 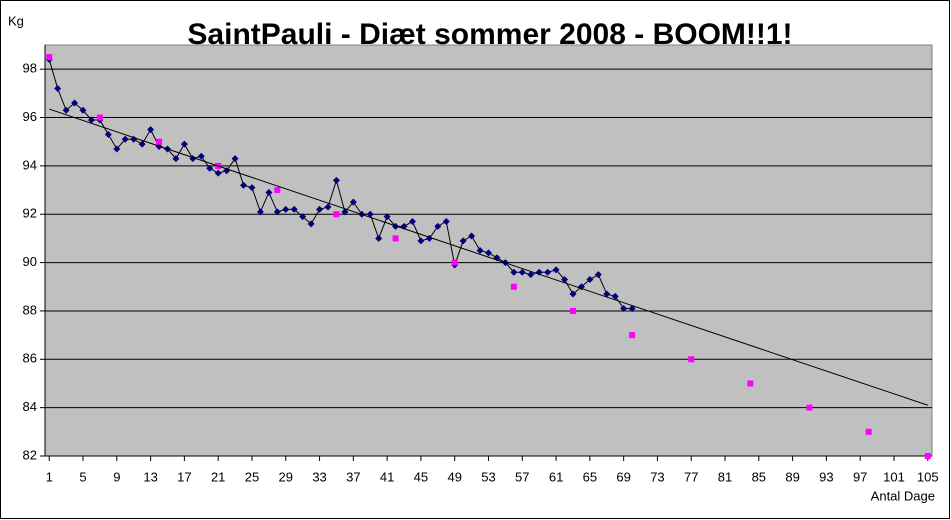 I want to click on x-axis-label: Antal Dage, so click(x=903, y=495).